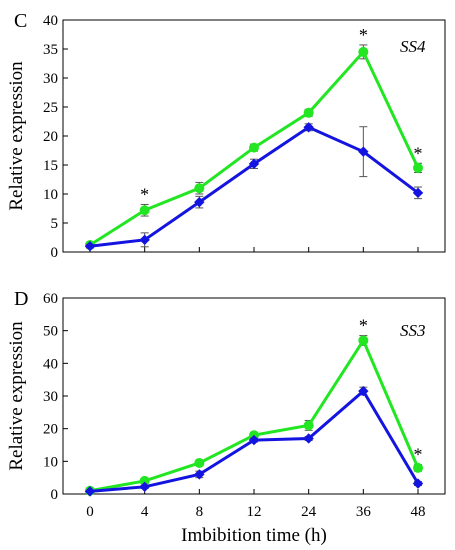 The image size is (455, 550). Describe the element at coordinates (20, 21) in the screenshot. I see `panel-label: C` at that location.